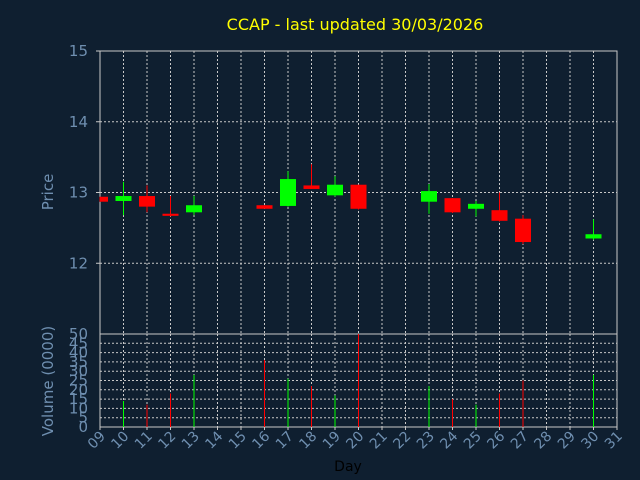 The image size is (640, 480). What do you see at coordinates (78, 193) in the screenshot?
I see `price-tick-label: 13` at bounding box center [78, 193].